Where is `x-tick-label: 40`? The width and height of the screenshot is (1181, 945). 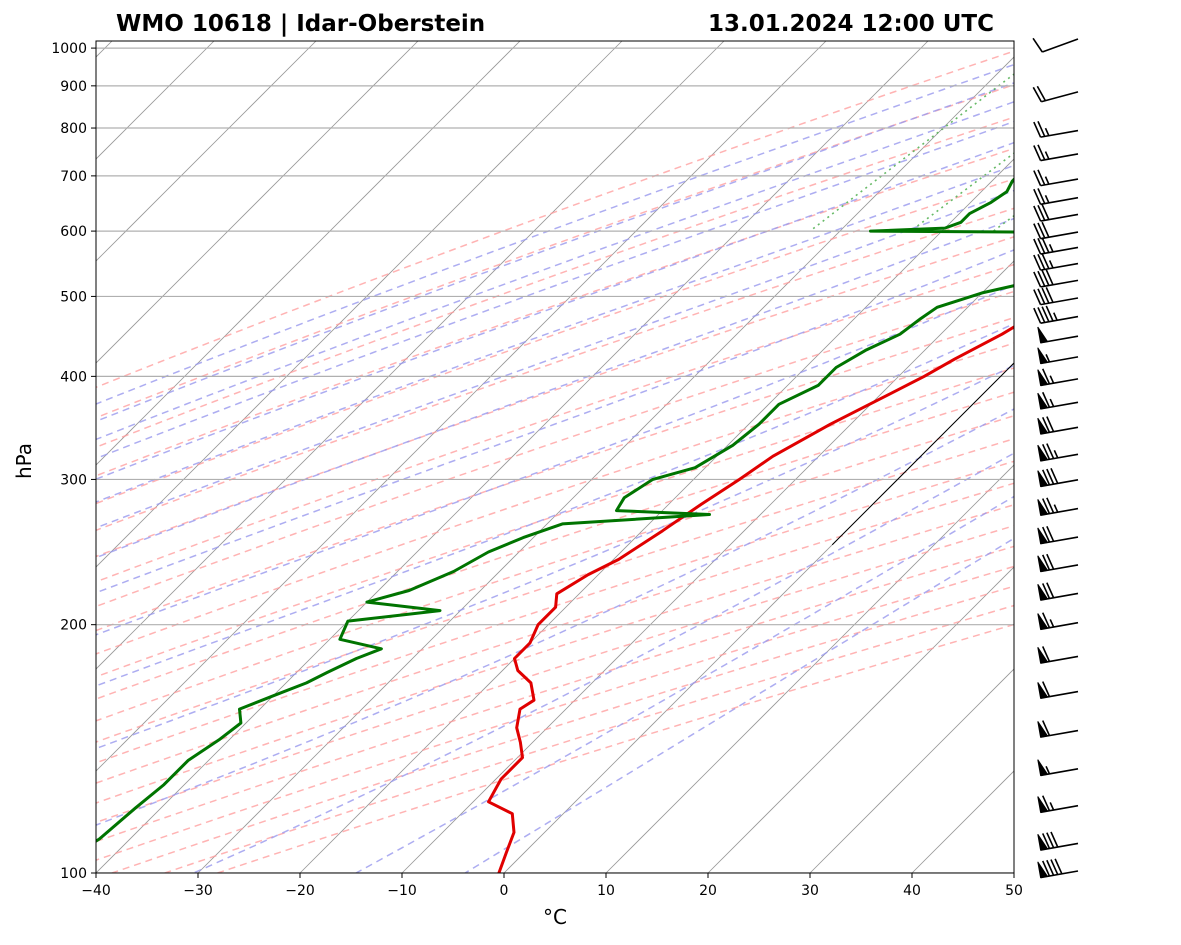 x-tick-label: 40 is located at coordinates (912, 891).